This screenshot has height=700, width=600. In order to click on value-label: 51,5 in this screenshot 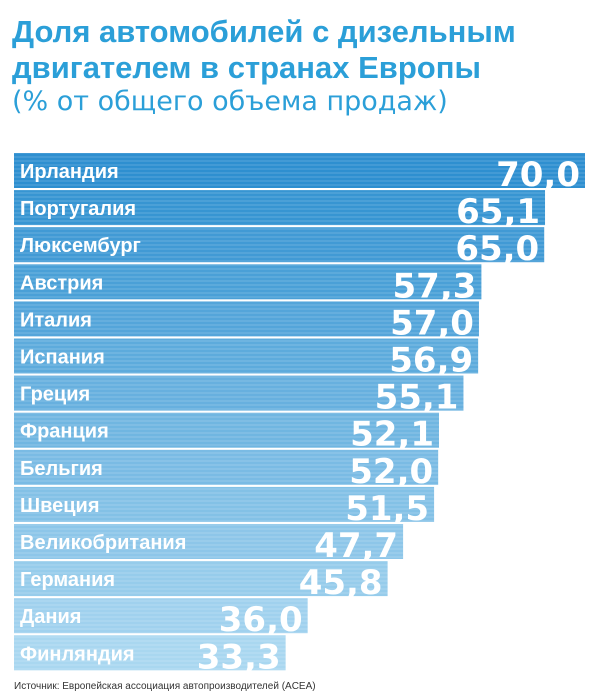, I will do `click(387, 509)`.